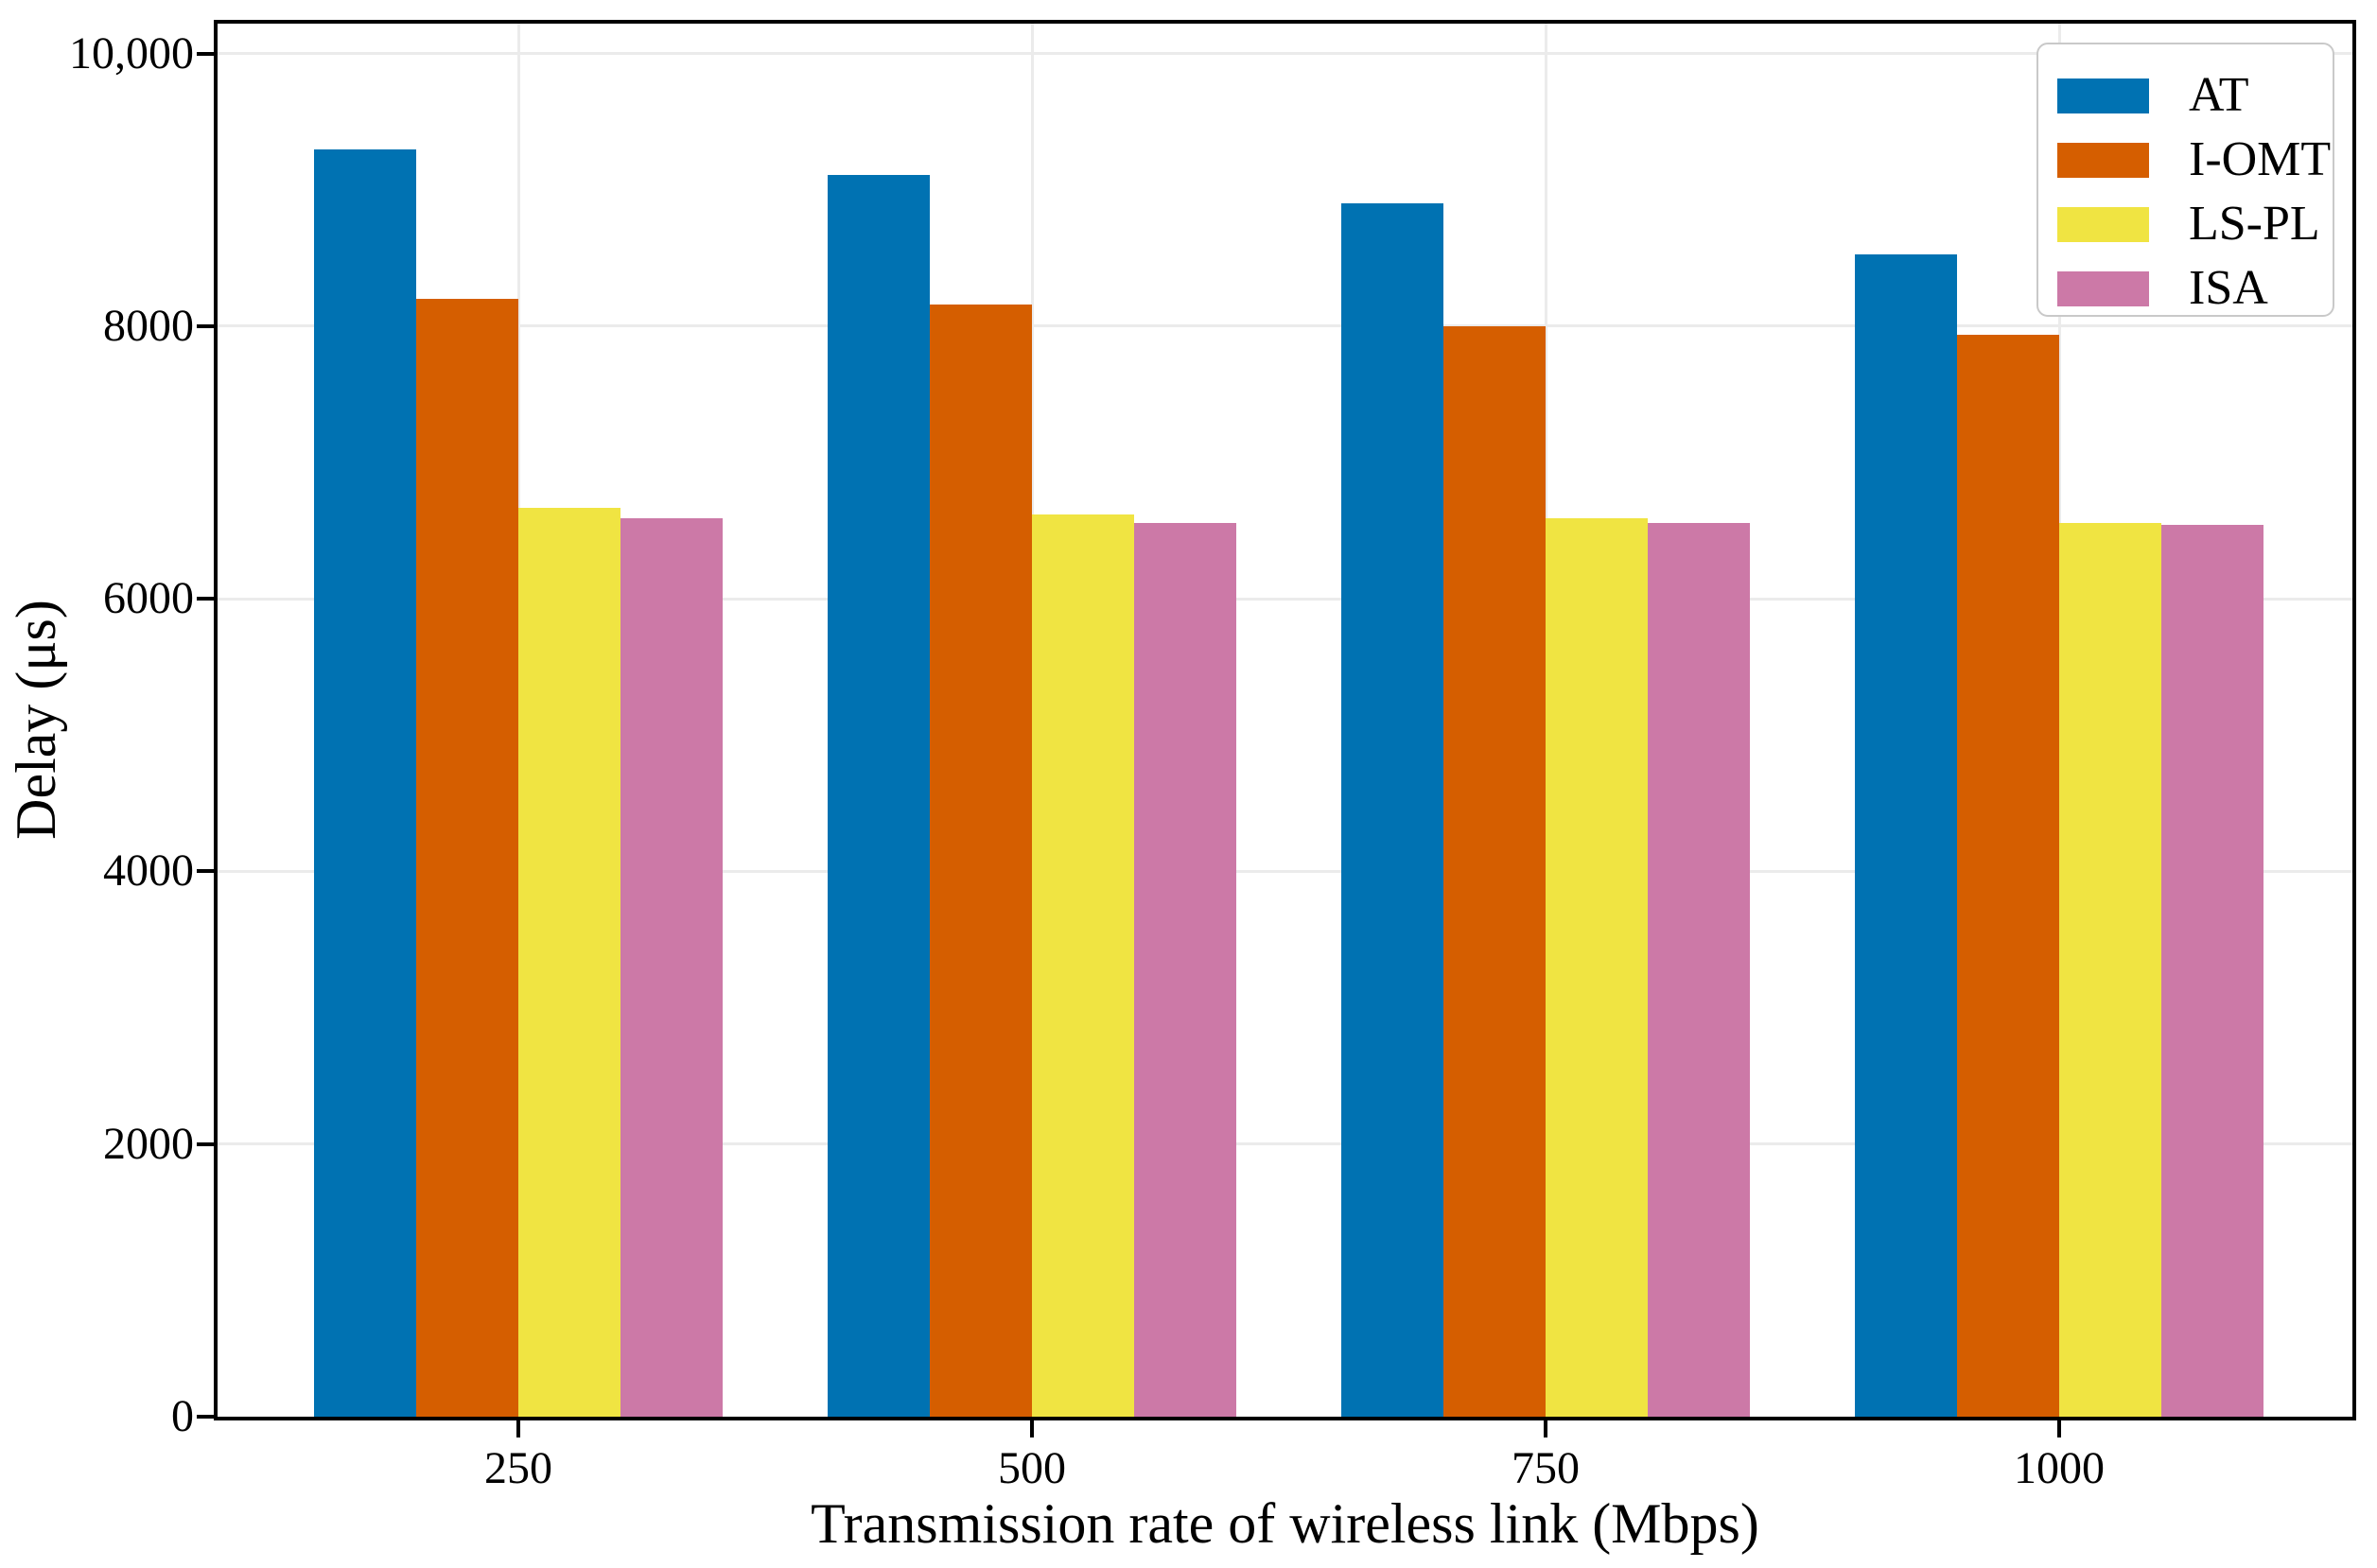 Image resolution: width=2377 pixels, height=1568 pixels. I want to click on legend-label-I-OMT: I-OMT, so click(2260, 159).